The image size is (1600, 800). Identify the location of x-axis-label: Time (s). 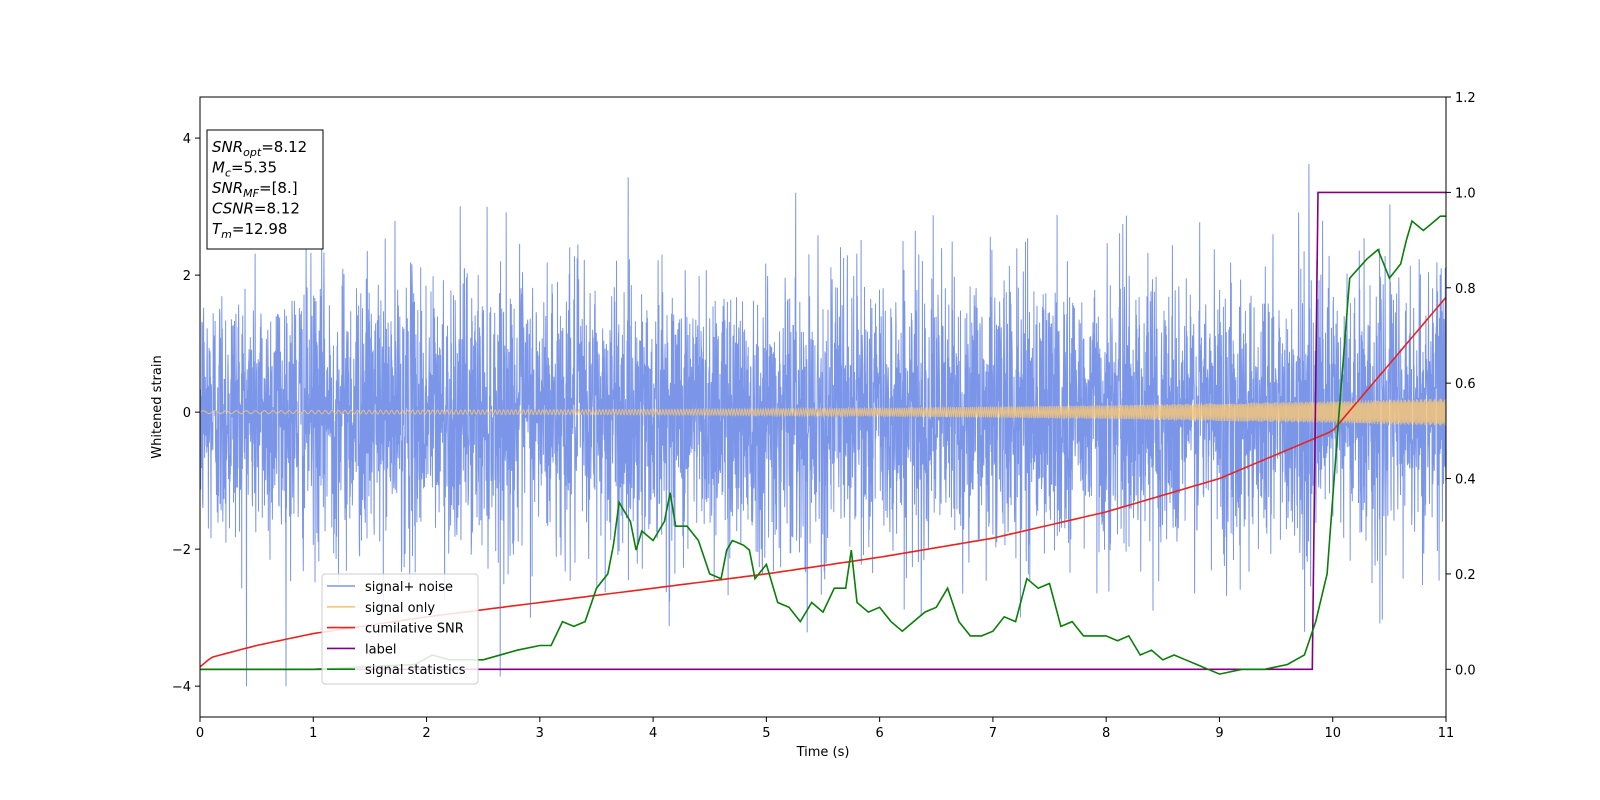
(823, 752).